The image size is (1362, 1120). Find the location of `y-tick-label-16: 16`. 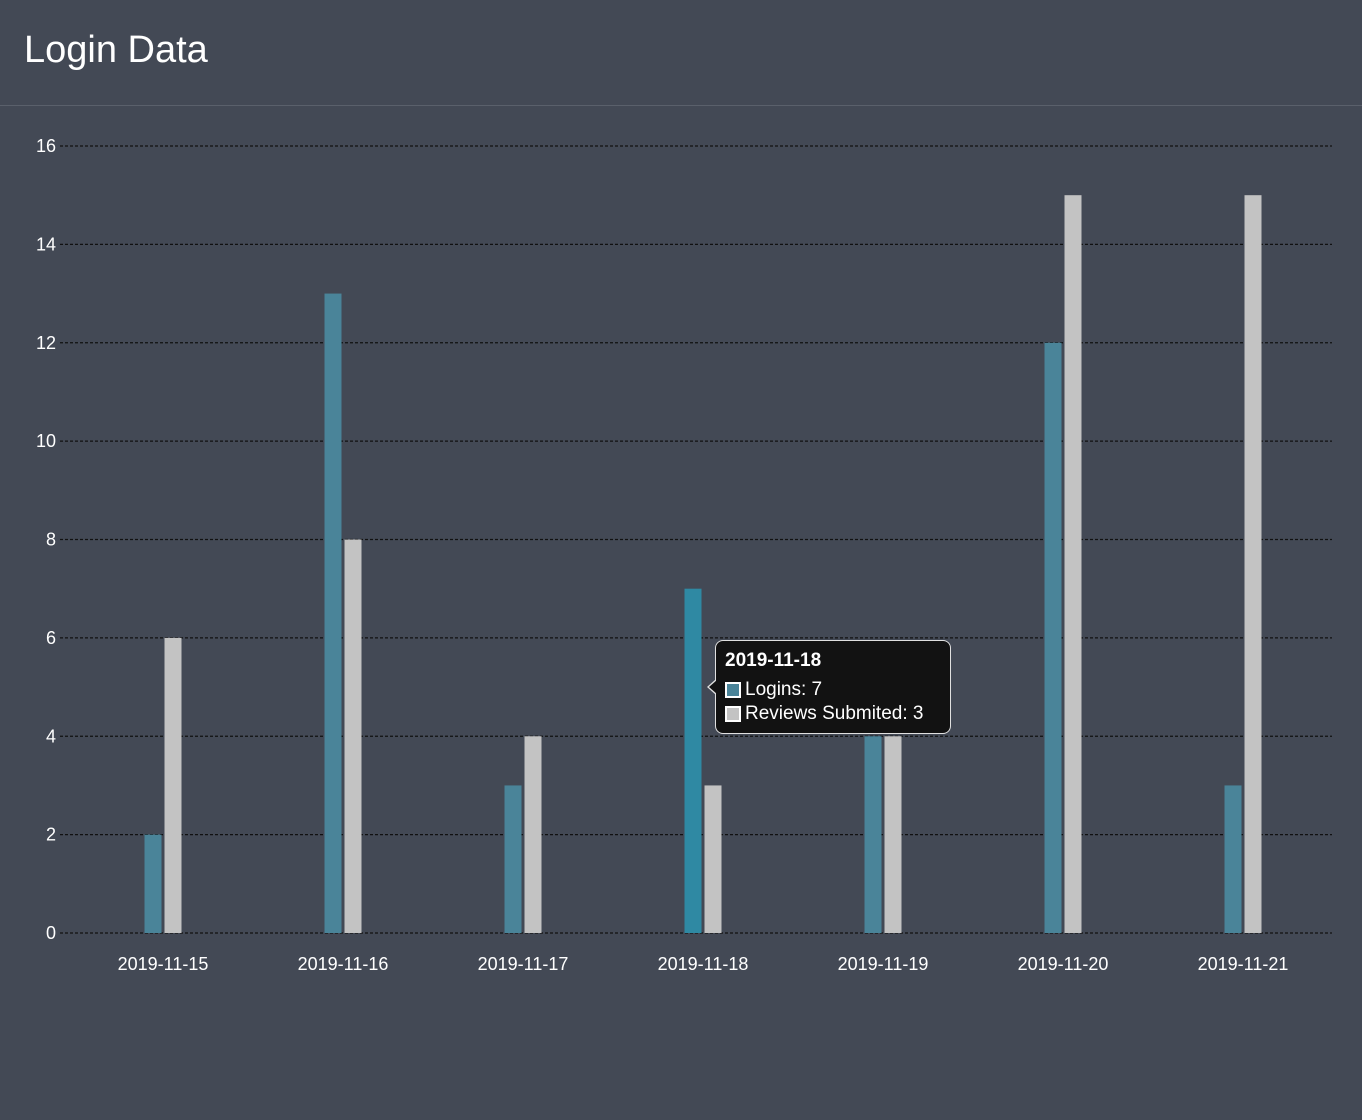

y-tick-label-16: 16 is located at coordinates (46, 146).